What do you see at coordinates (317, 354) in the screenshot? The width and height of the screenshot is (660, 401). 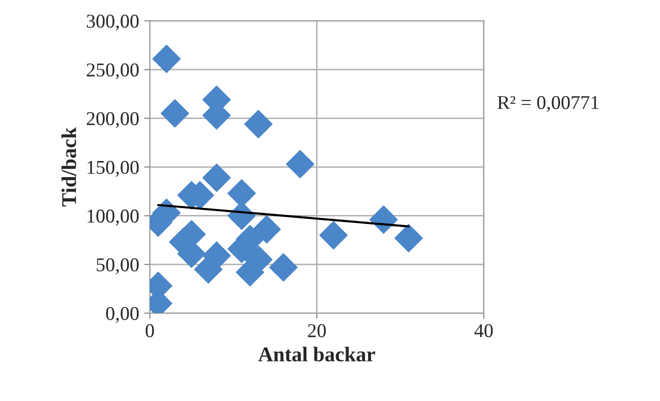 I see `x-axis-title: Antal backar` at bounding box center [317, 354].